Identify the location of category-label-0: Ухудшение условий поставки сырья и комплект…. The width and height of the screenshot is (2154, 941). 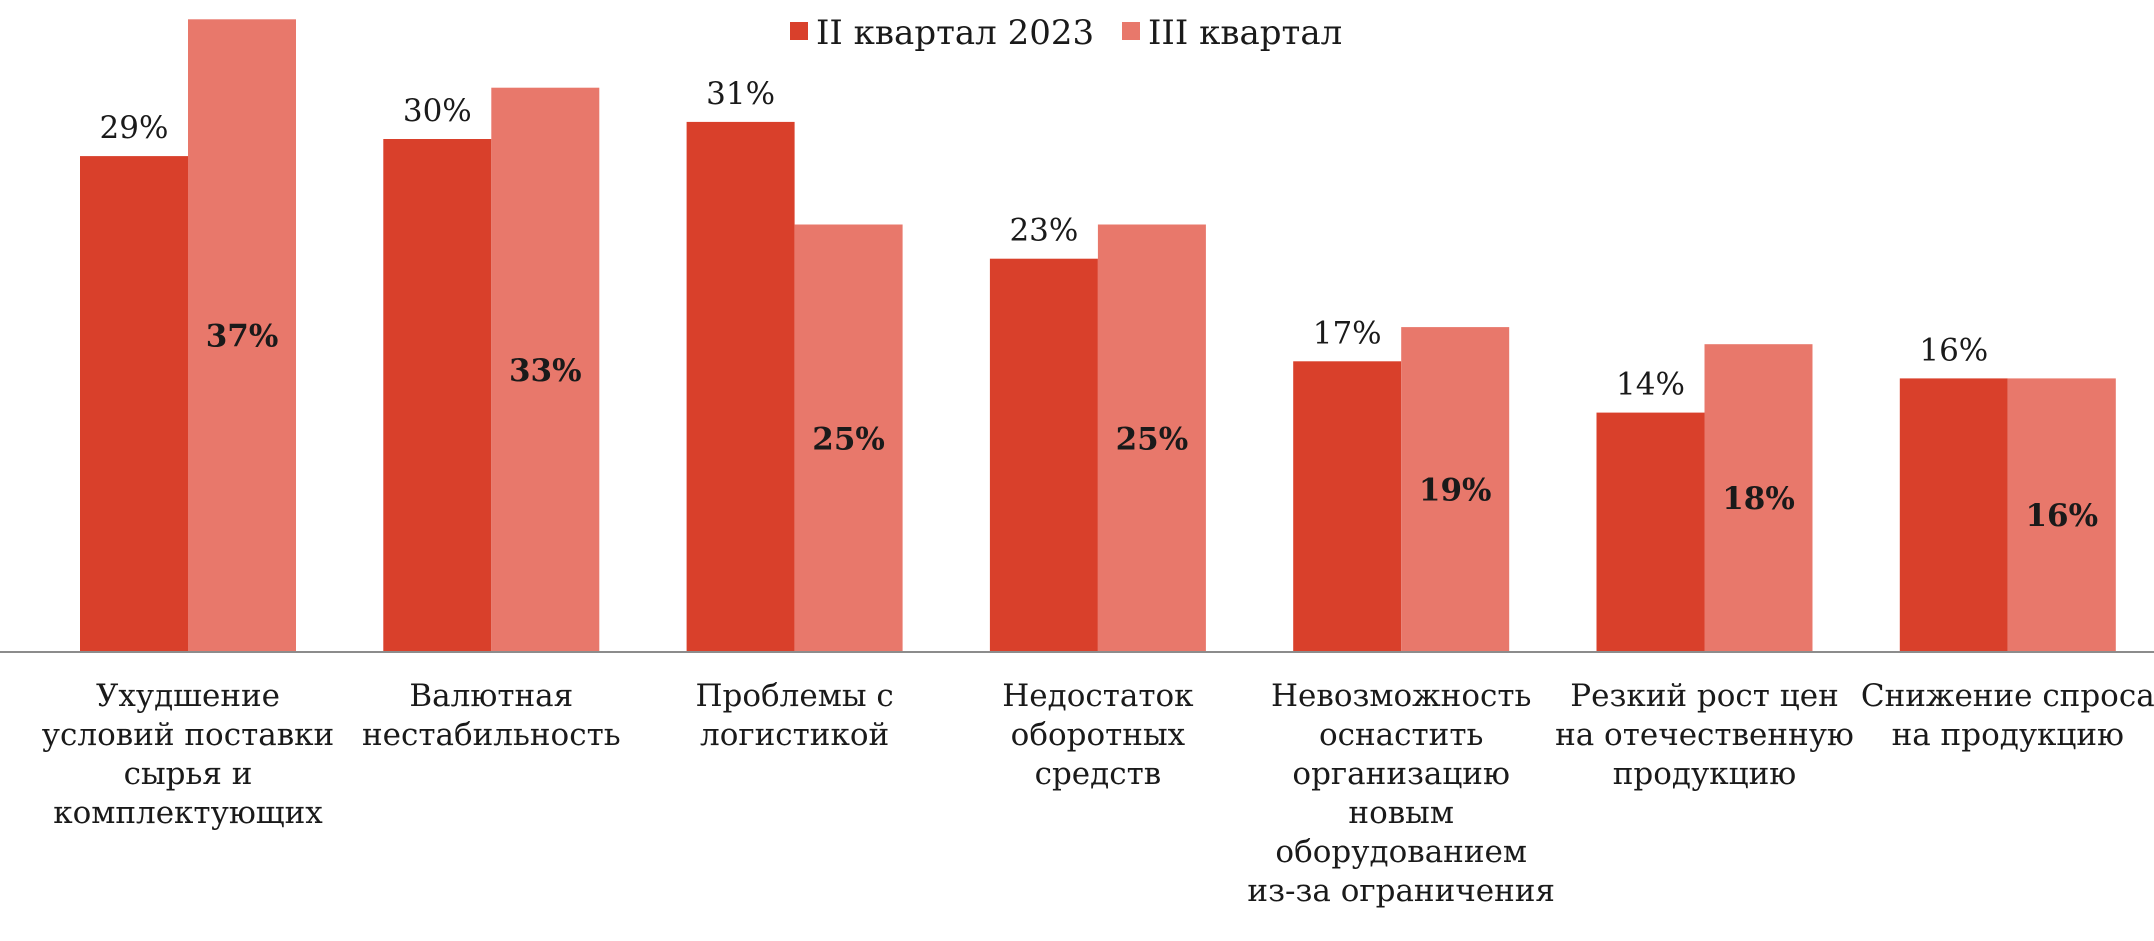
(188, 754).